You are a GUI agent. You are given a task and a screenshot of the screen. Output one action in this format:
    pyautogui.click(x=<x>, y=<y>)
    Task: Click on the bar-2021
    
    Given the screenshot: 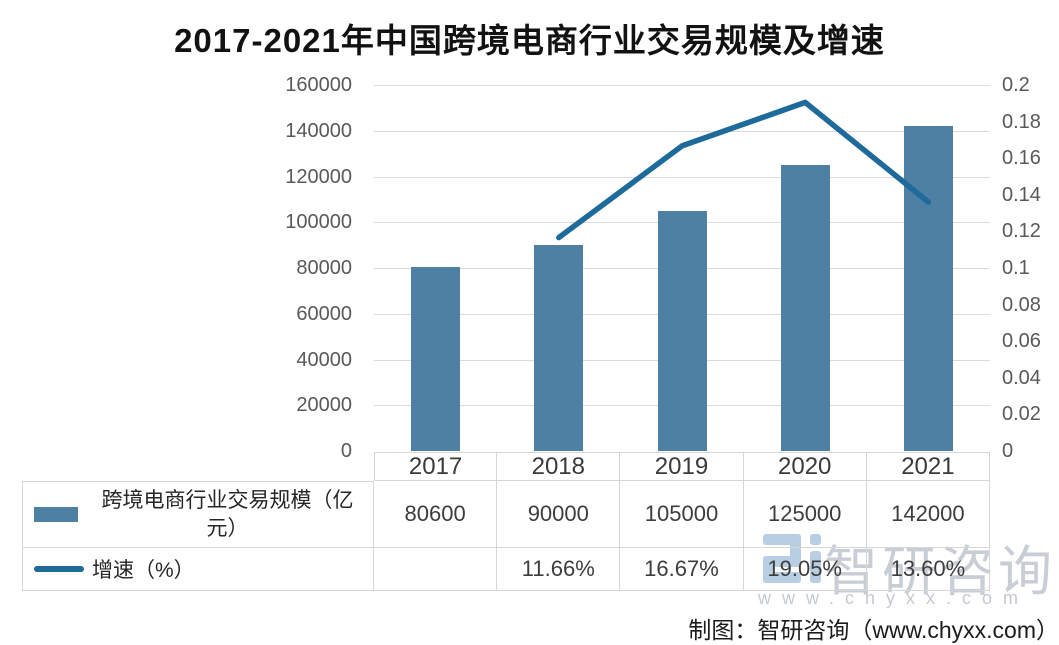 What is the action you would take?
    pyautogui.click(x=928, y=288)
    